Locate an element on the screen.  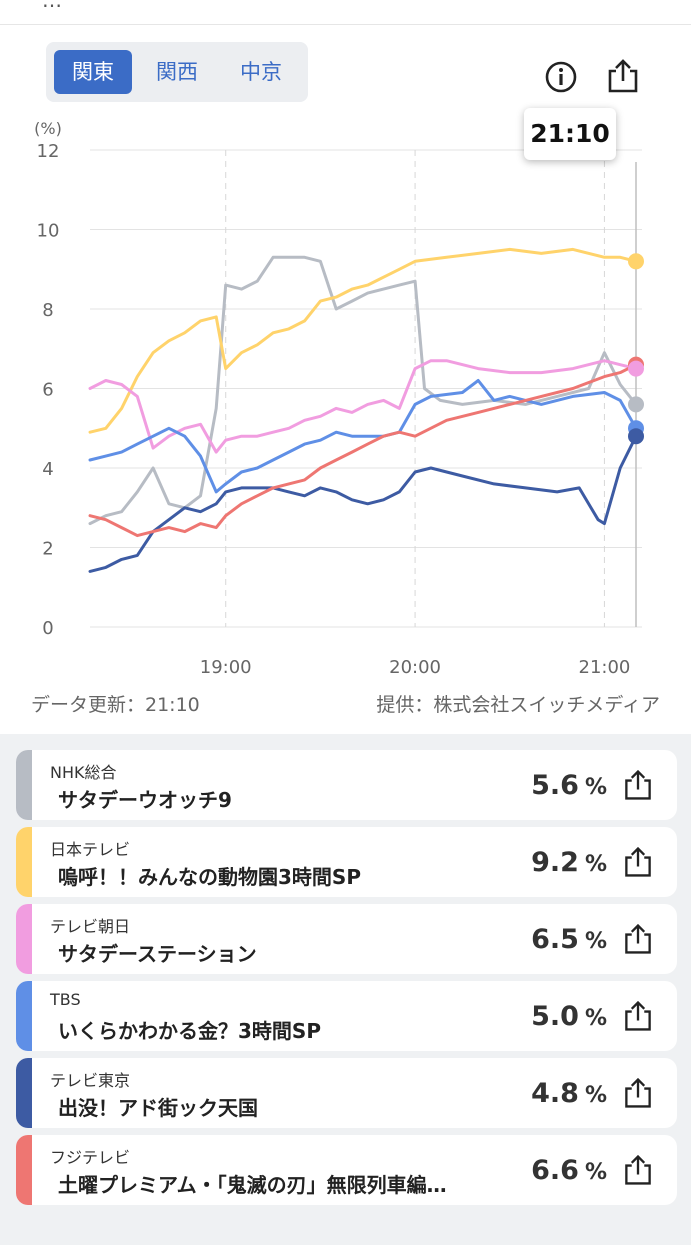
y-tick-label: 2 is located at coordinates (47, 549).